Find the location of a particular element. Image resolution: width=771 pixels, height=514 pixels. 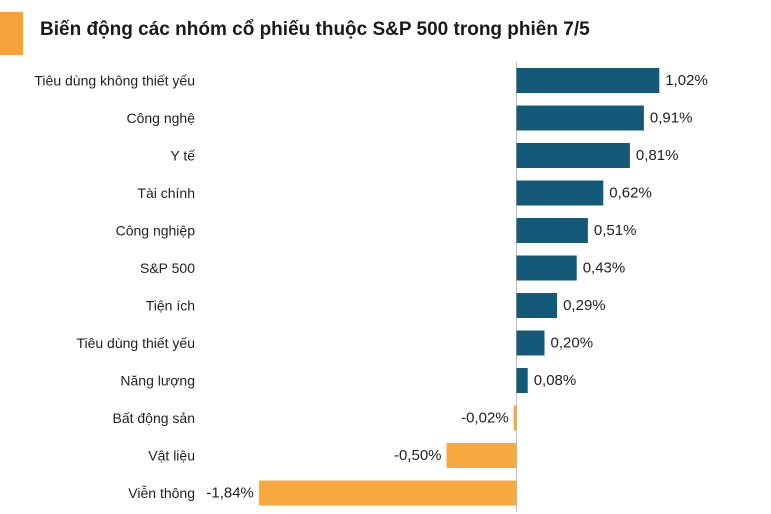

category-label: Tiêu dùng thiết yếu is located at coordinates (135, 343).